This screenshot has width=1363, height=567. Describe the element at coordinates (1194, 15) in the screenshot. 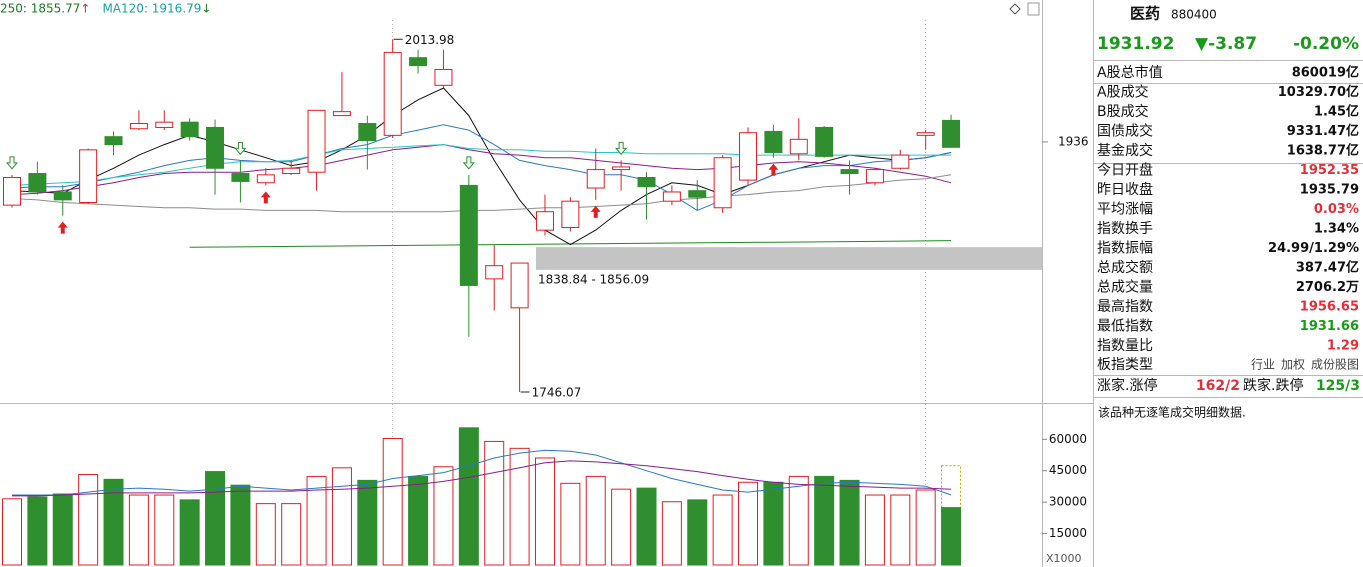

I see `index-code: 880400` at that location.